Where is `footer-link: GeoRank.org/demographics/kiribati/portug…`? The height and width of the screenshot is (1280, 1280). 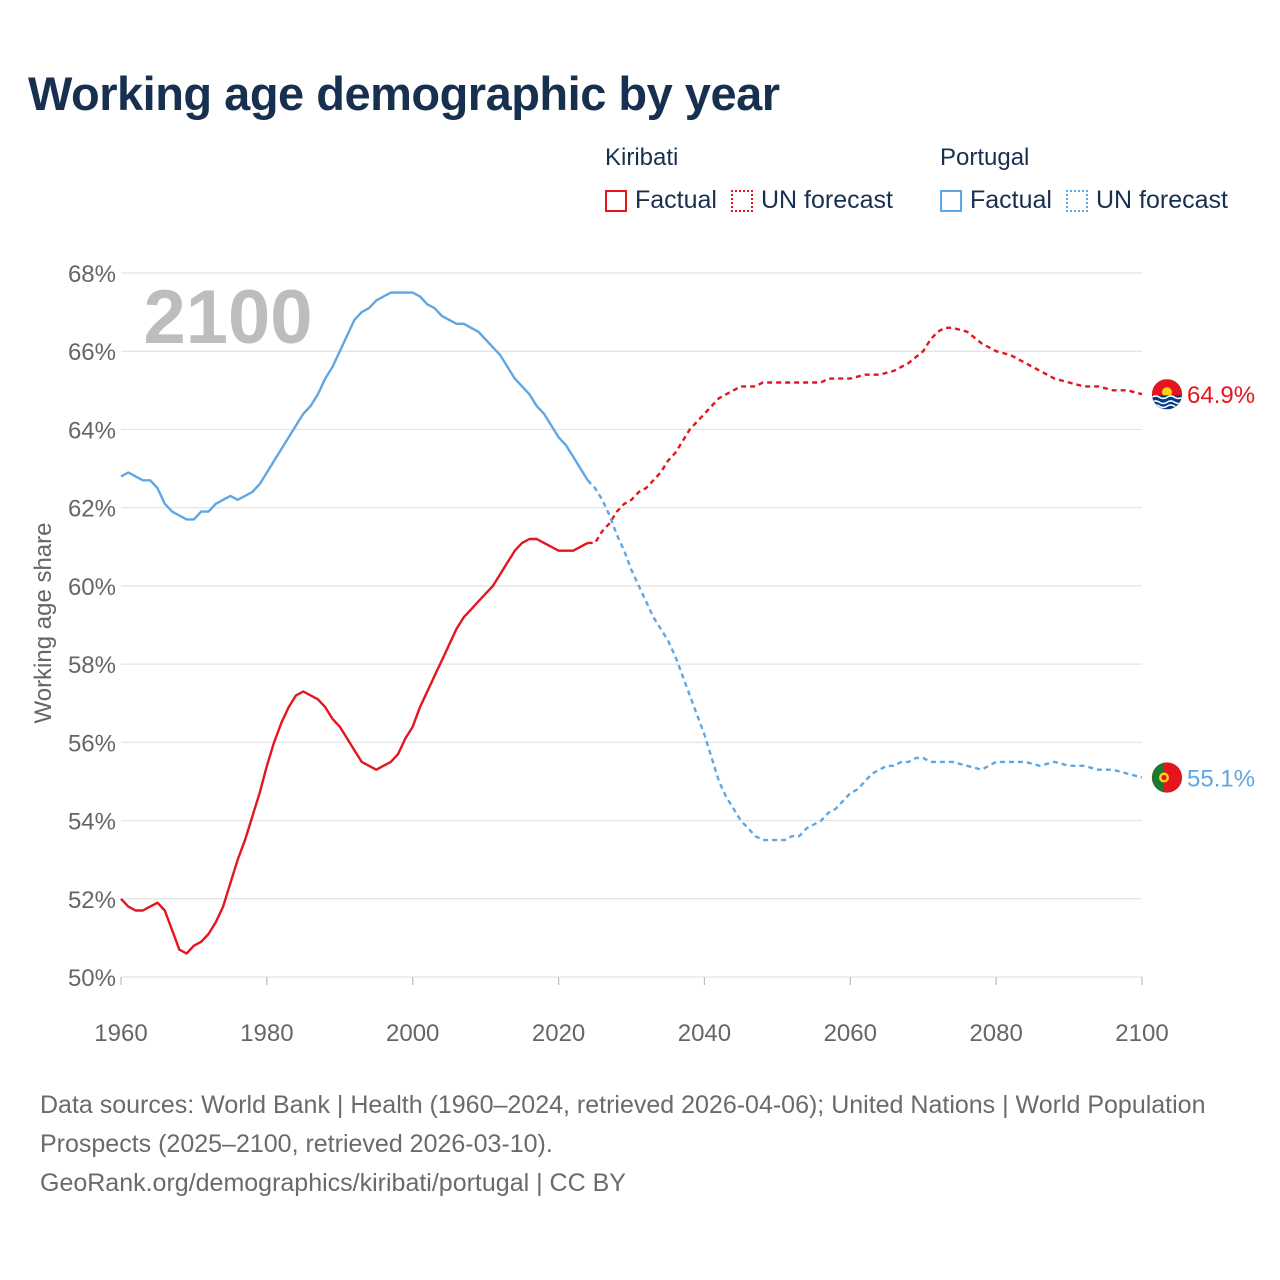 footer-link: GeoRank.org/demographics/kiribati/portug… is located at coordinates (333, 1183).